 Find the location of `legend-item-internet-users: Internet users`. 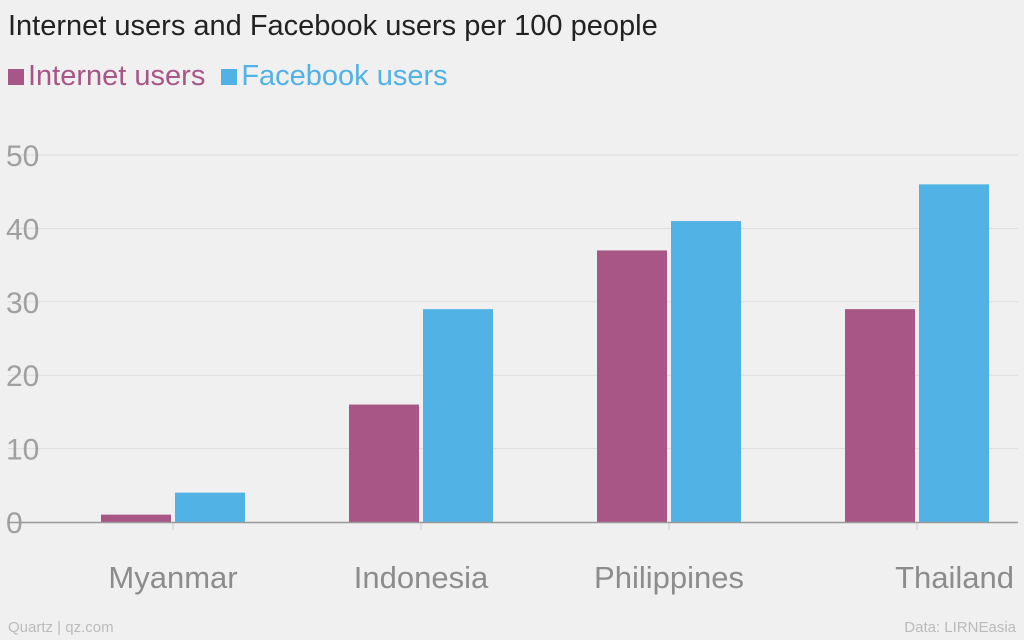

legend-item-internet-users: Internet users is located at coordinates (106, 76).